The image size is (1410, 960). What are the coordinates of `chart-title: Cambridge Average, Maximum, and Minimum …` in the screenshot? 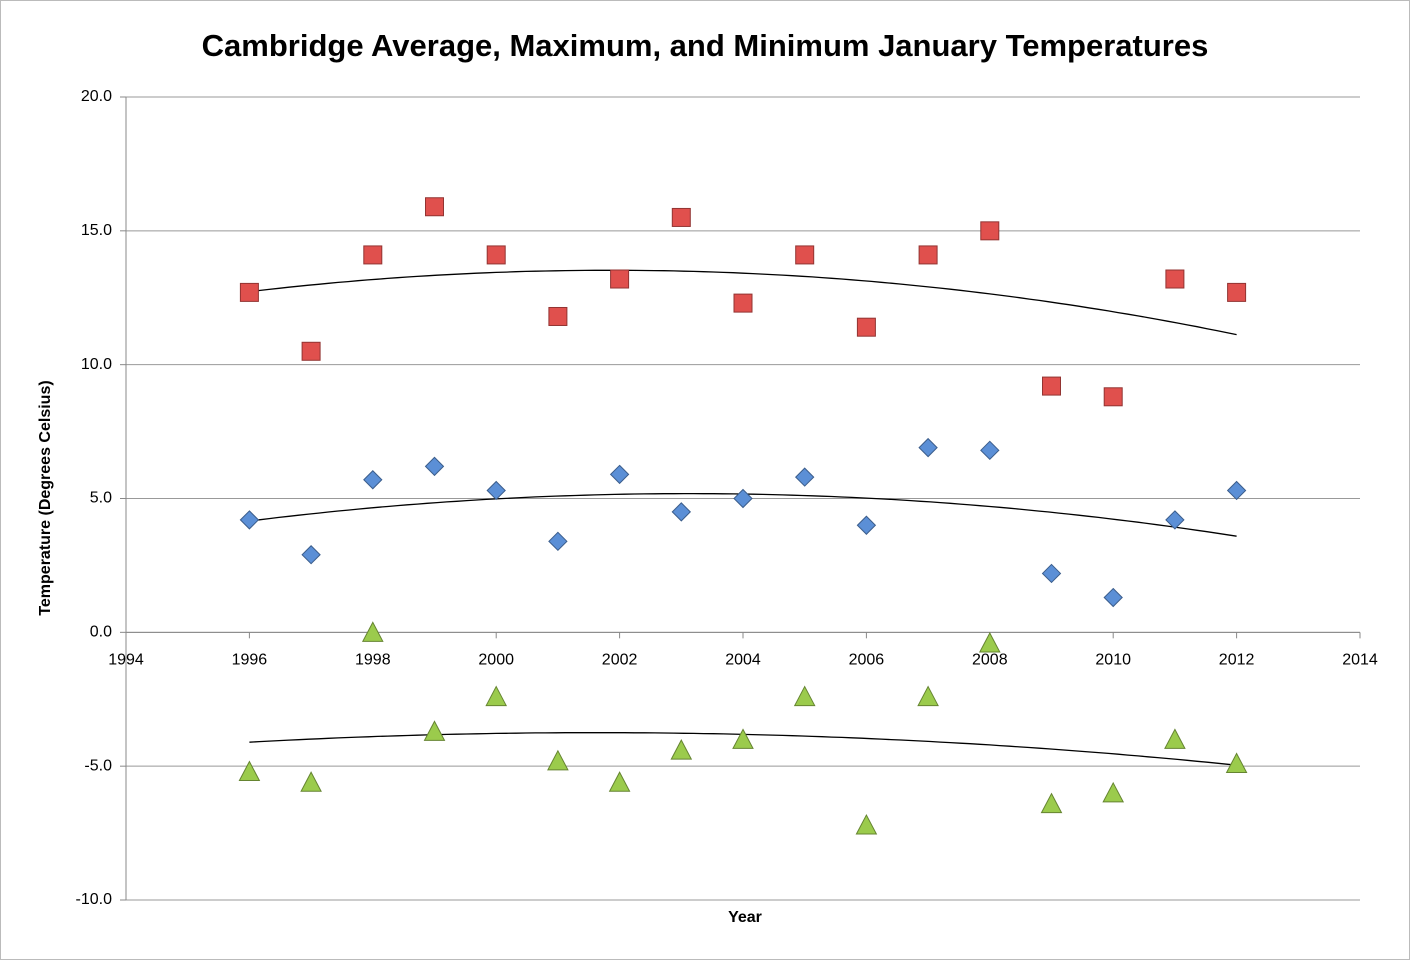 It's located at (705, 45).